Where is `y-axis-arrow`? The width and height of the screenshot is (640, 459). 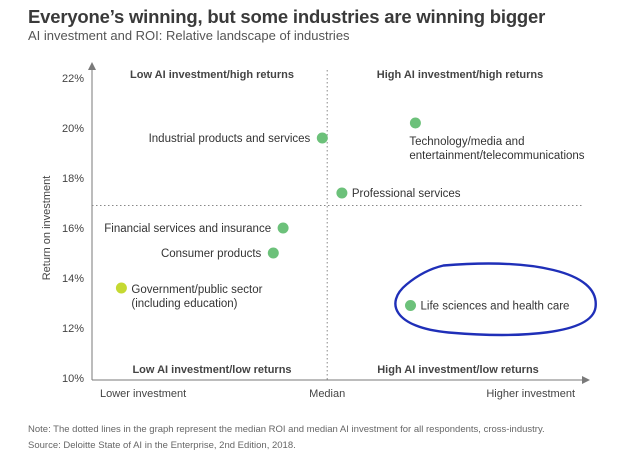
y-axis-arrow is located at coordinates (92, 66).